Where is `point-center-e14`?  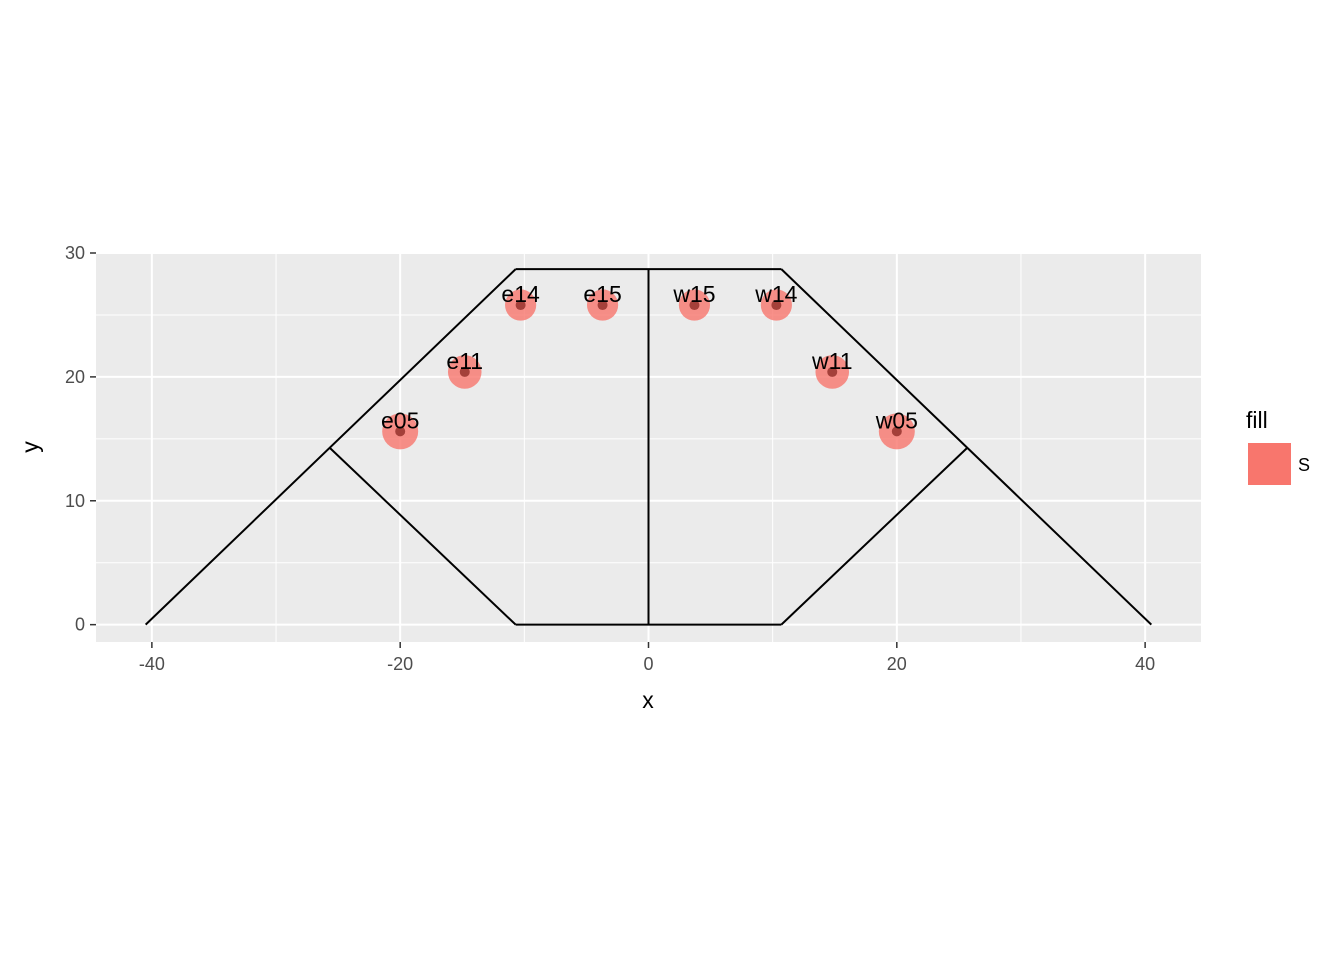
point-center-e14 is located at coordinates (520, 305).